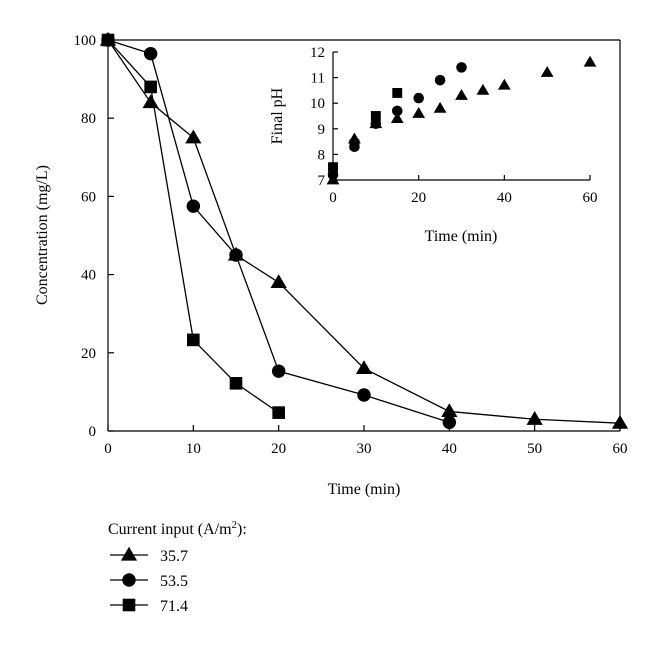 This screenshot has height=647, width=660. I want to click on inset-y-tick-label: 9, so click(322, 130).